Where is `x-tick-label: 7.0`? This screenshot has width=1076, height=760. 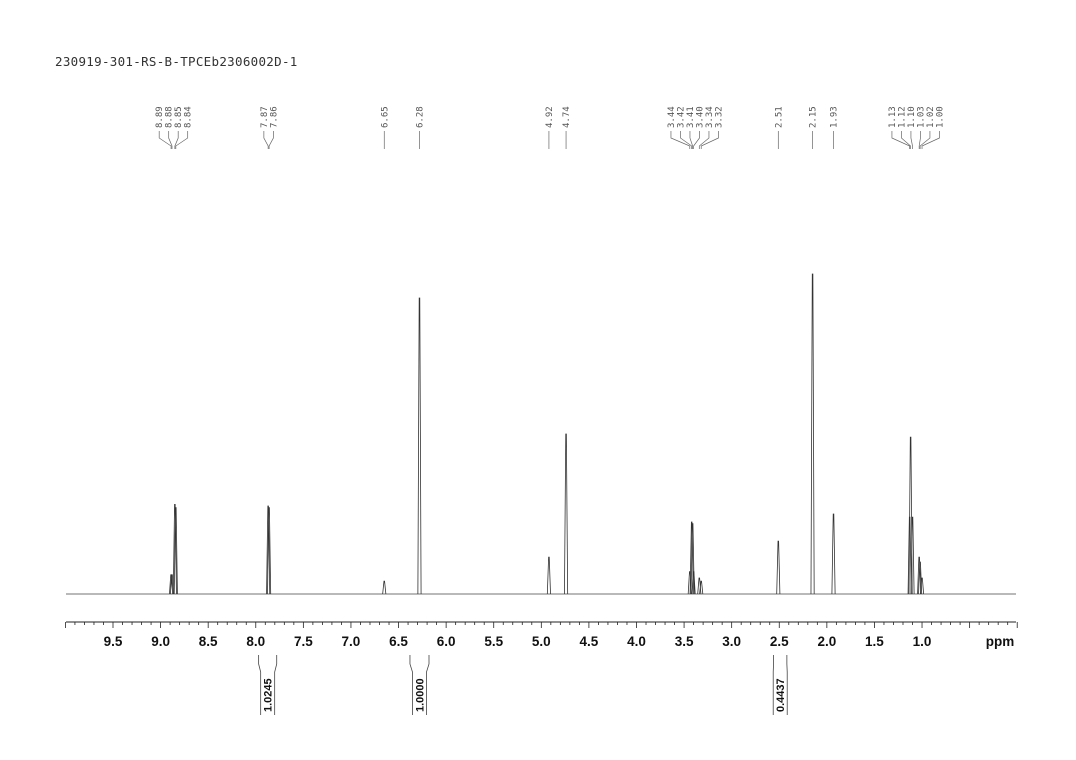
x-tick-label: 7.0 is located at coordinates (351, 641).